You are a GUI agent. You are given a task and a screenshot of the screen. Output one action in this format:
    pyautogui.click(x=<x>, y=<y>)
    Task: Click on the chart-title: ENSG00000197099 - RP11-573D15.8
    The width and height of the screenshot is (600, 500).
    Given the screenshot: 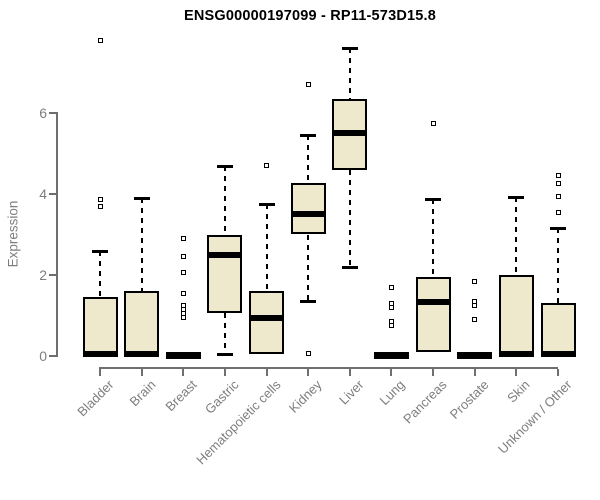 What is the action you would take?
    pyautogui.click(x=310, y=16)
    